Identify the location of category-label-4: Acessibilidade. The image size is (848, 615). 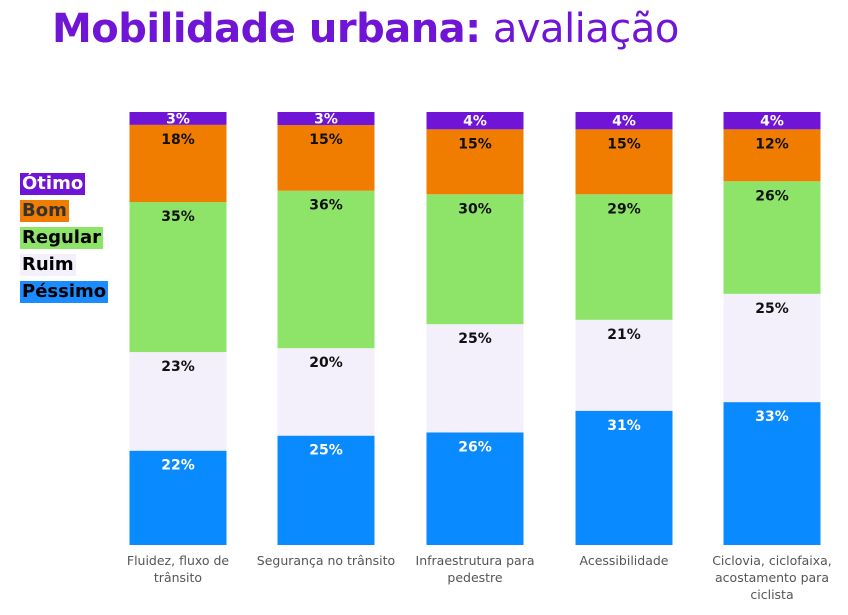
(624, 560).